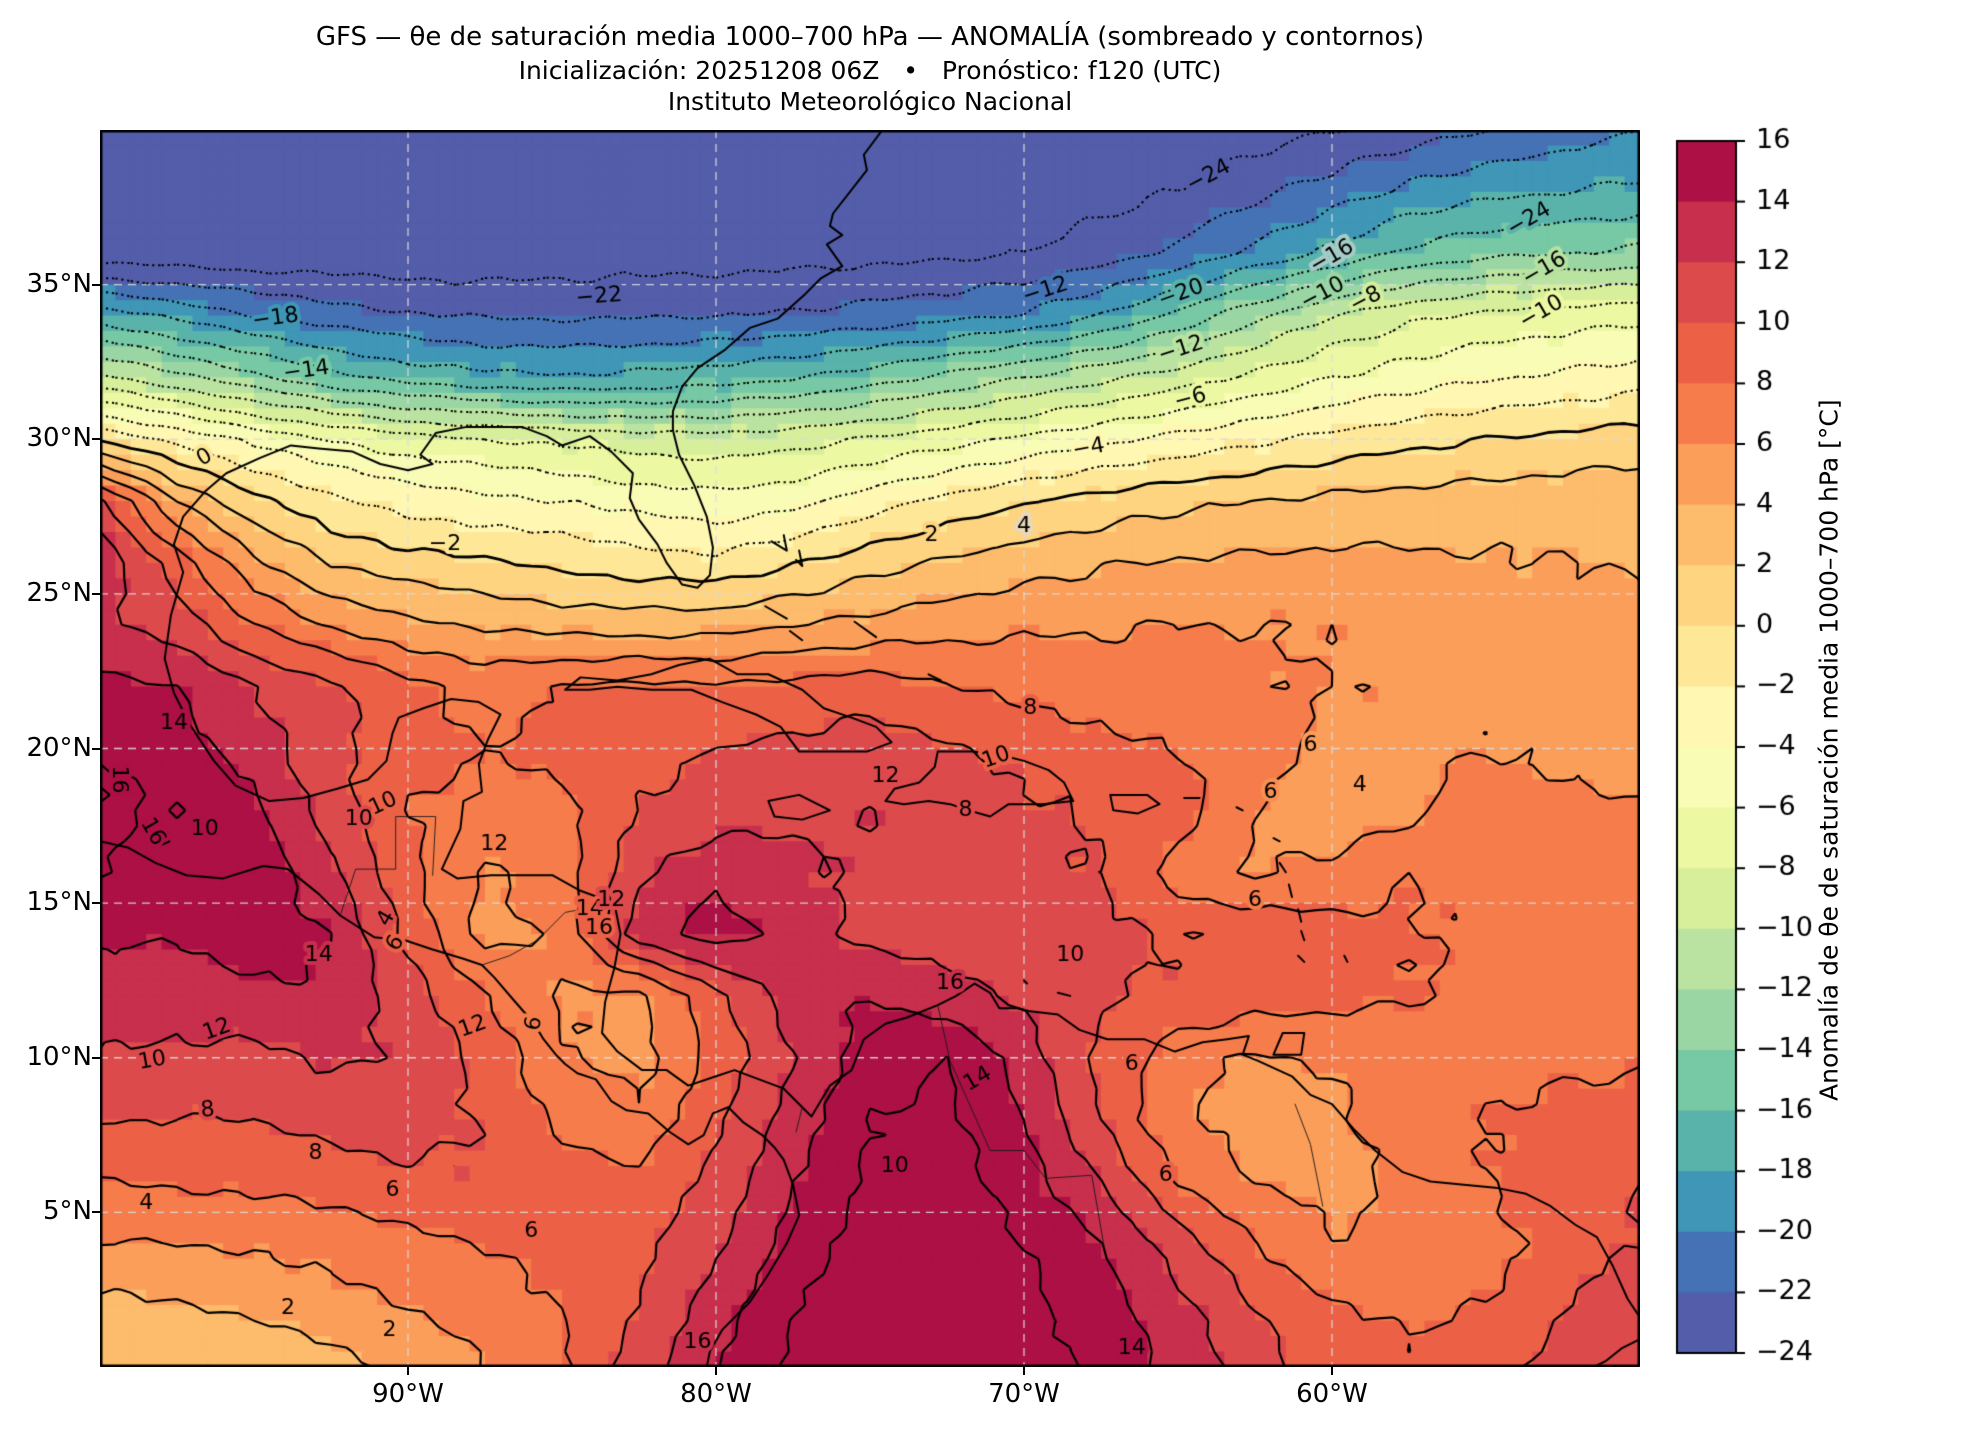 The height and width of the screenshot is (1440, 1980). What do you see at coordinates (59, 747) in the screenshot?
I see `y-tick-label: 20°N` at bounding box center [59, 747].